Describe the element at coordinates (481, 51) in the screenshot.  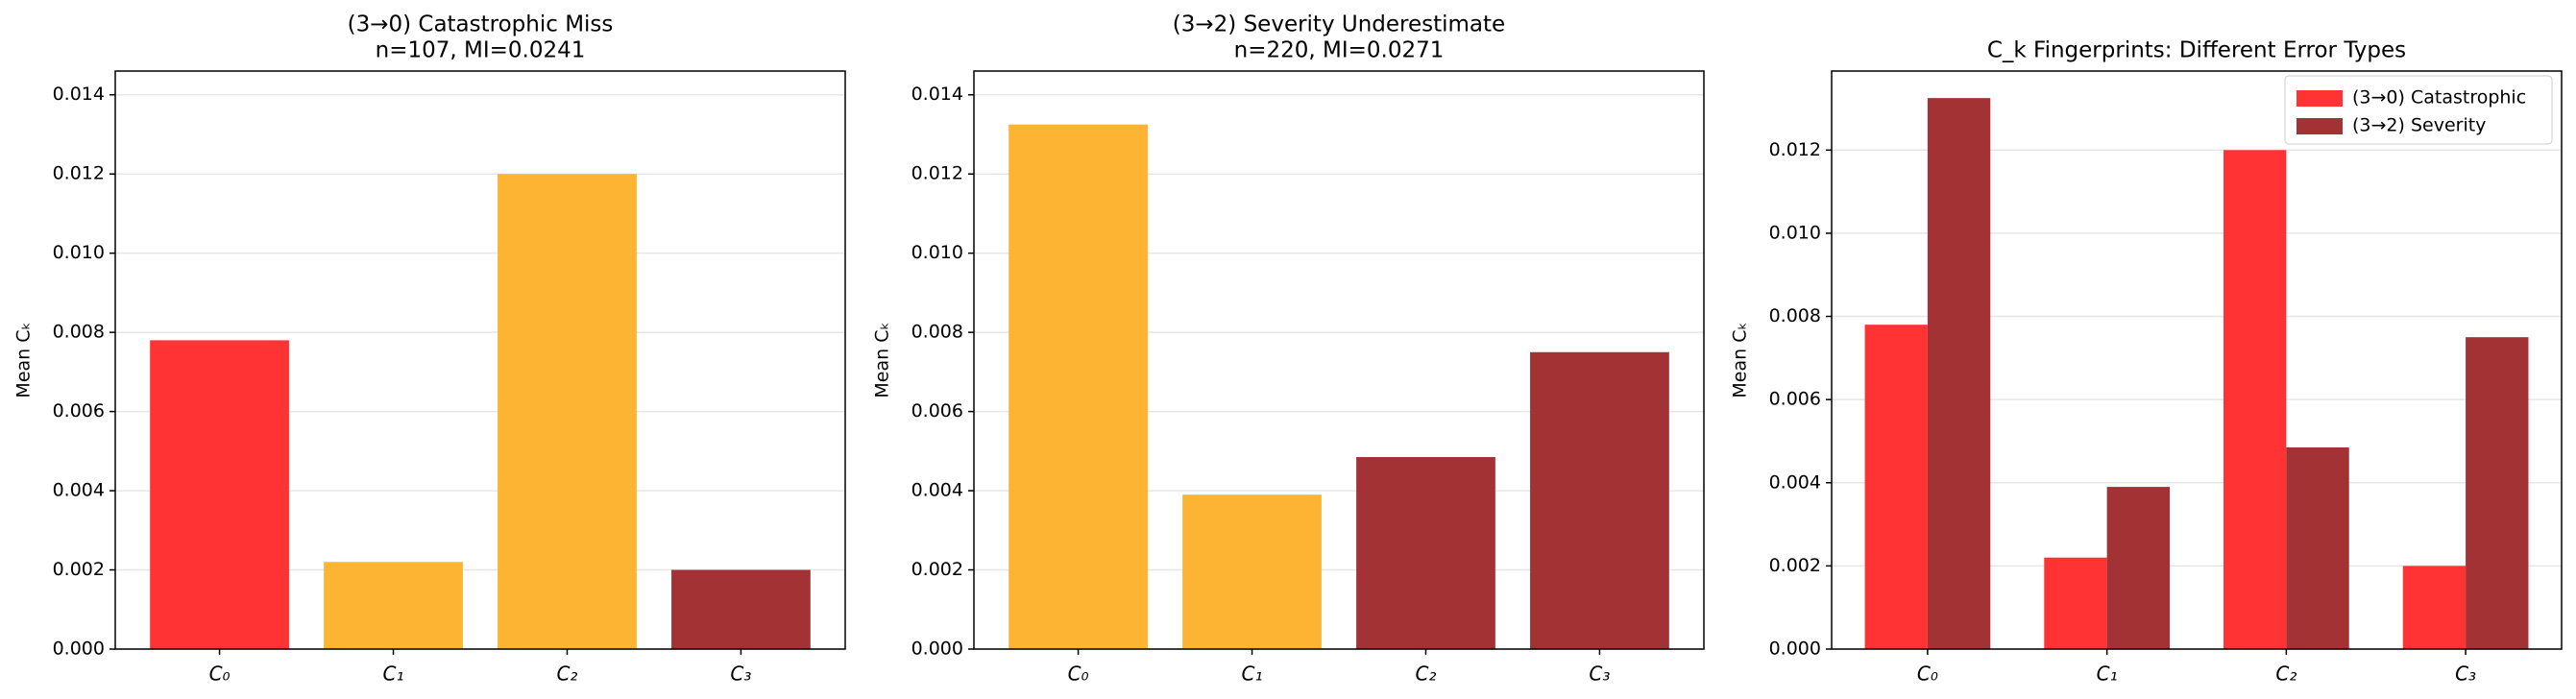
I see `chart-subtitle: n=107, MI=0.0241` at that location.